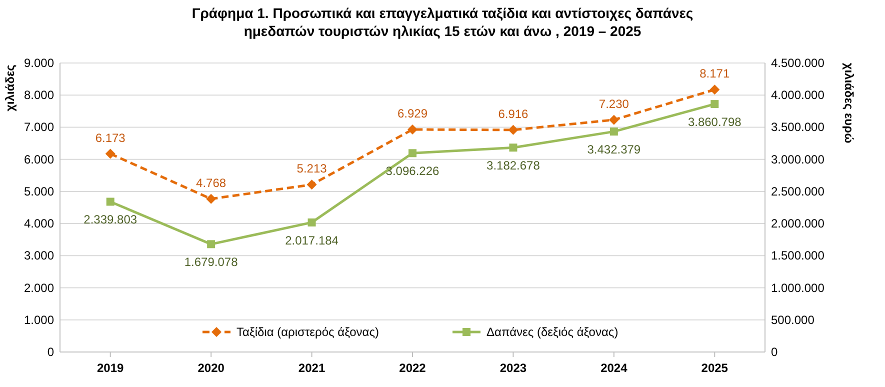 The height and width of the screenshot is (387, 885). Describe the element at coordinates (412, 113) in the screenshot. I see `data-label: 6.929` at that location.